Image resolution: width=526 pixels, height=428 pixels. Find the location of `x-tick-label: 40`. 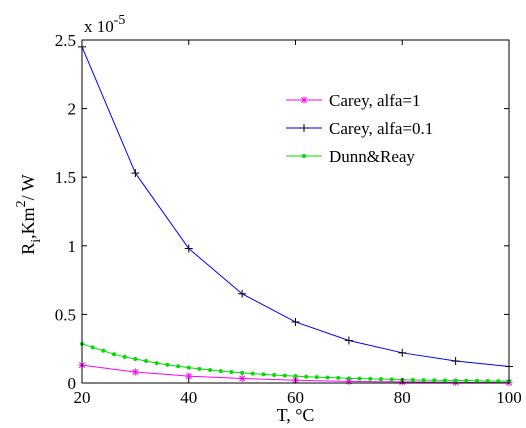

x-tick-label: 40 is located at coordinates (188, 397).